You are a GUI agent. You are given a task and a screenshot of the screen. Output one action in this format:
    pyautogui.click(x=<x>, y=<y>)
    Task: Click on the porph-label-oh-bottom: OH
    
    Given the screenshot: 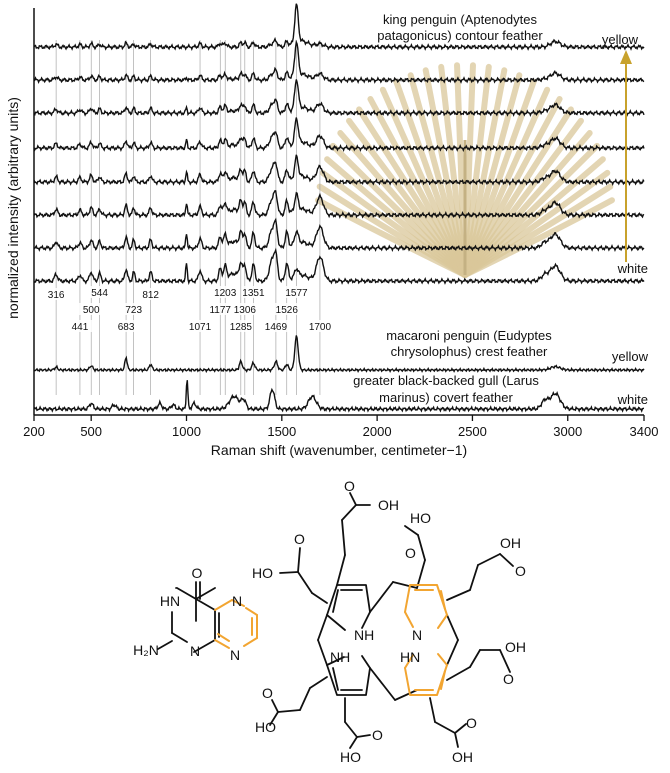 What is the action you would take?
    pyautogui.click(x=462, y=757)
    